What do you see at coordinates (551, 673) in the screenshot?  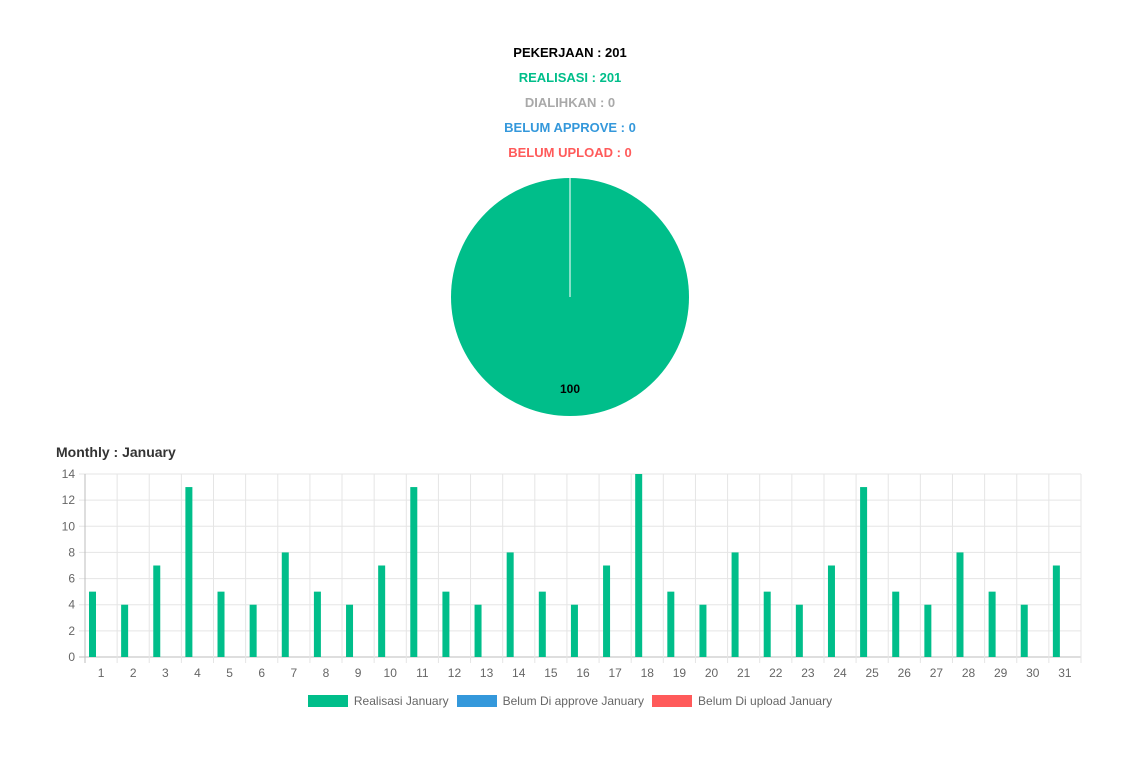 I see `x-tick-label: 15` at bounding box center [551, 673].